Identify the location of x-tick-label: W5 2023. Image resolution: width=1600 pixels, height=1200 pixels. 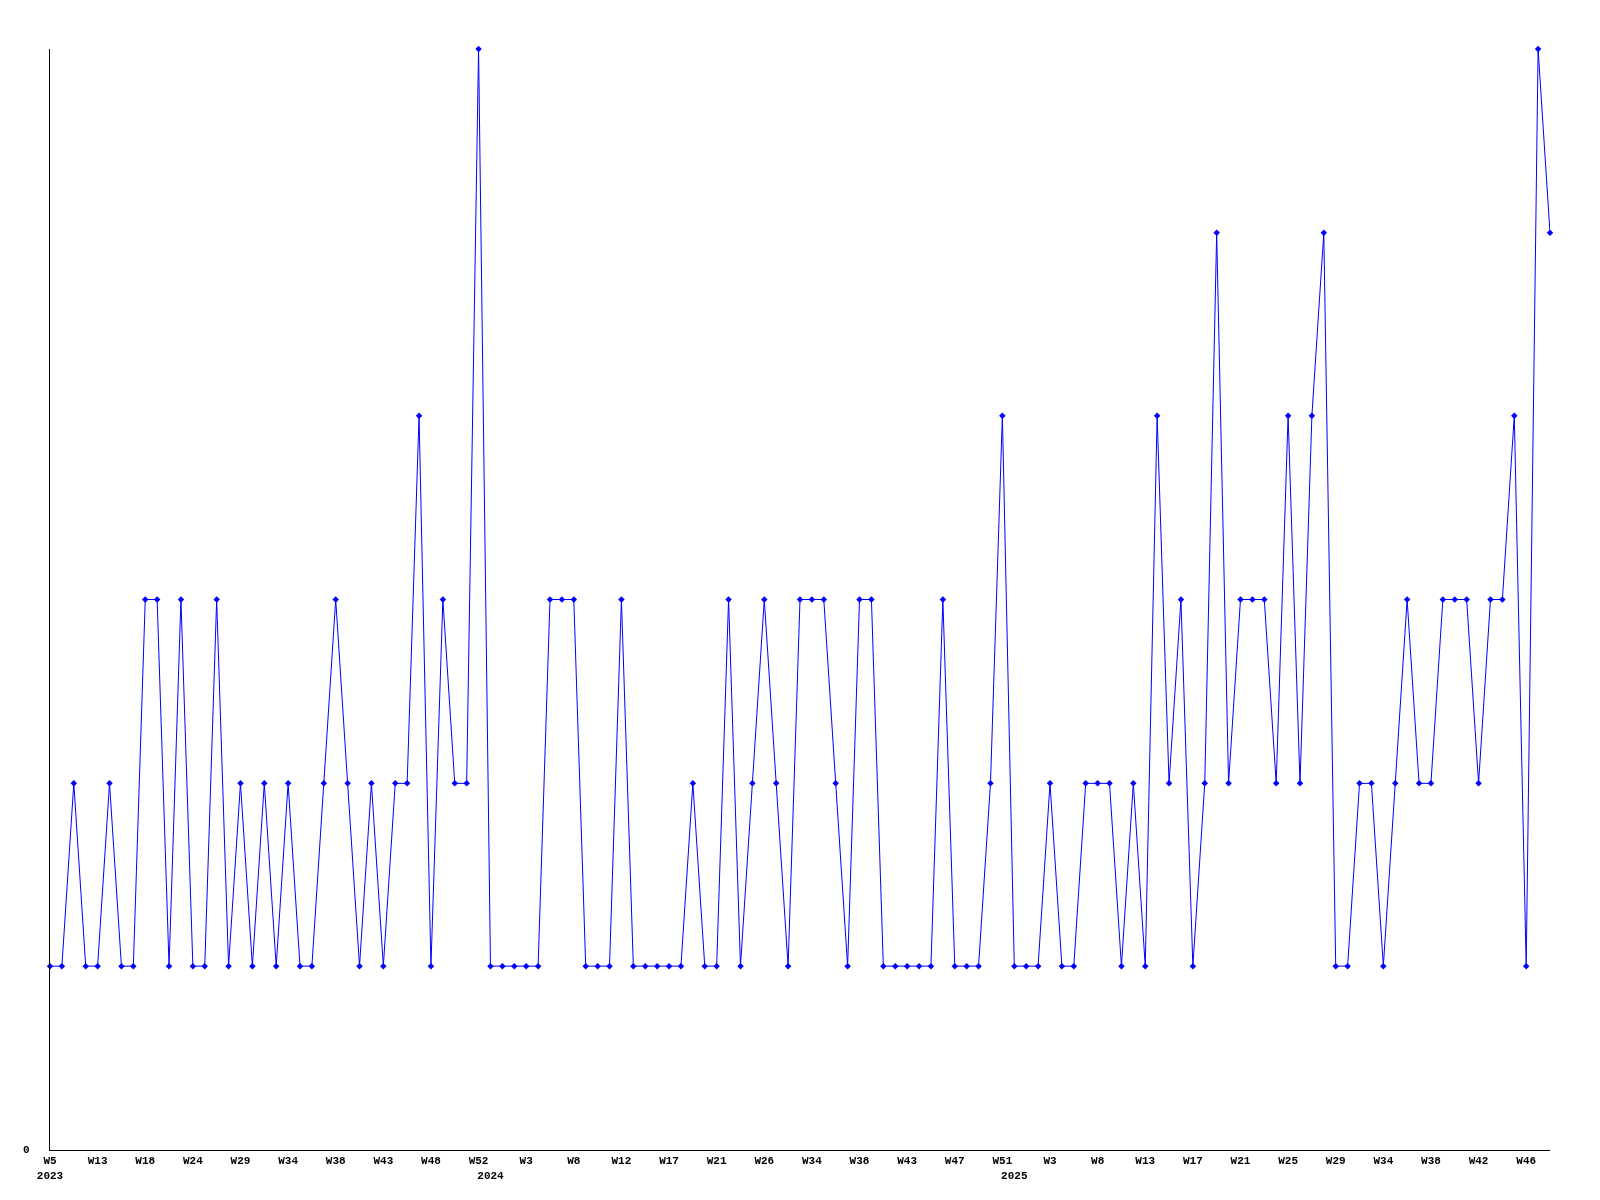
(50, 1168).